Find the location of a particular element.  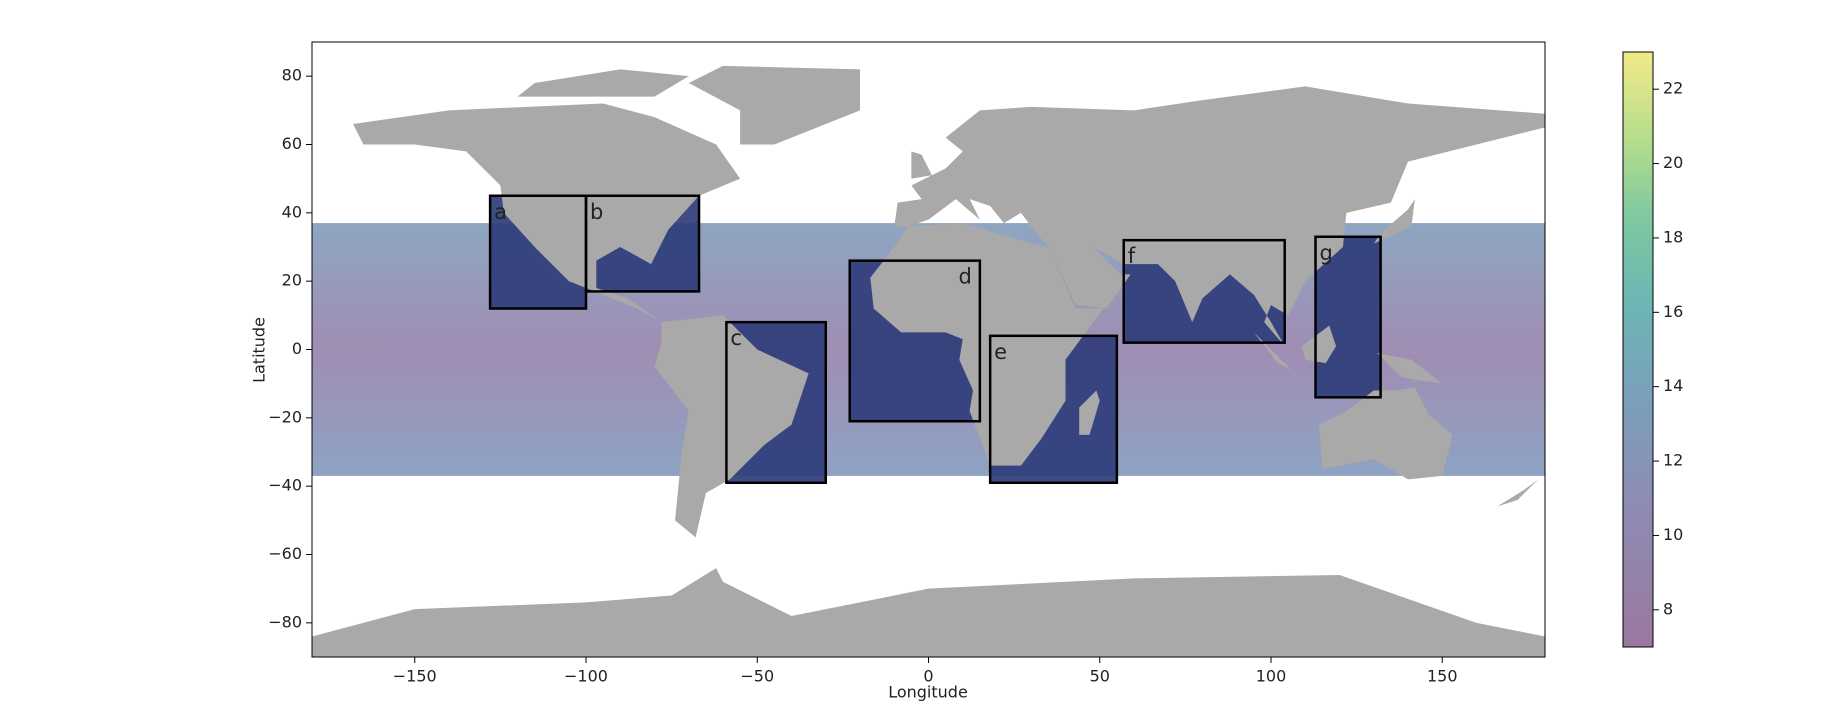

x-tick-label: 0 is located at coordinates (928, 676).